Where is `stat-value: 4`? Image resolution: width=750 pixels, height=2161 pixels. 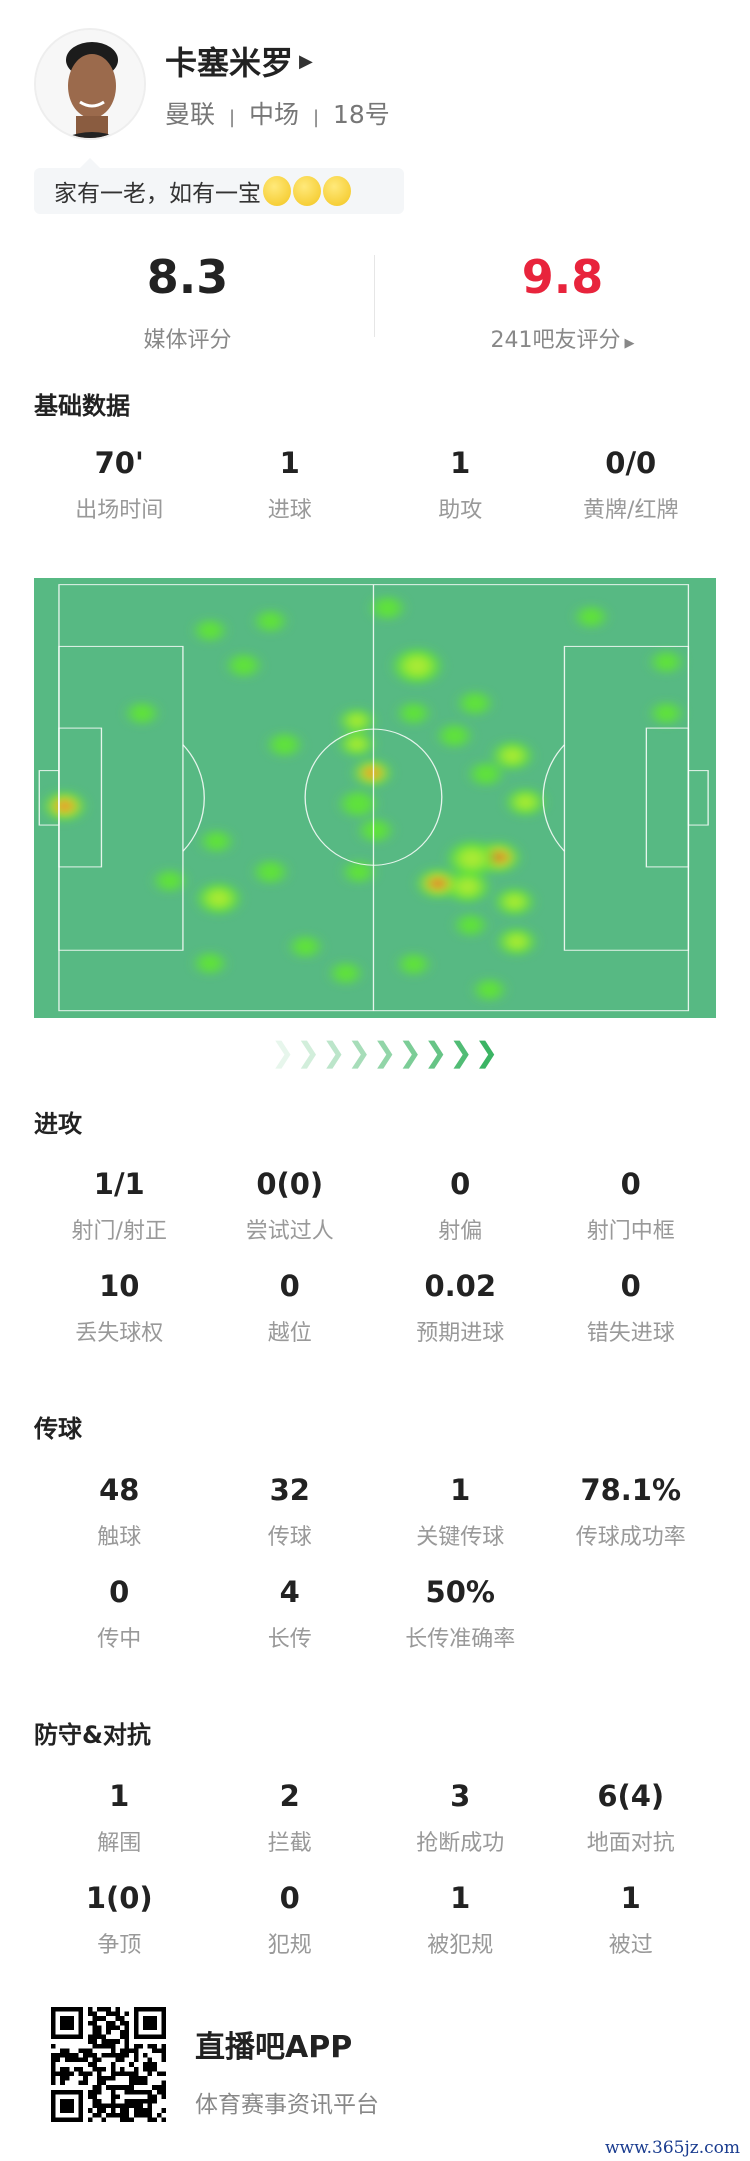
stat-value: 4 is located at coordinates (289, 1592).